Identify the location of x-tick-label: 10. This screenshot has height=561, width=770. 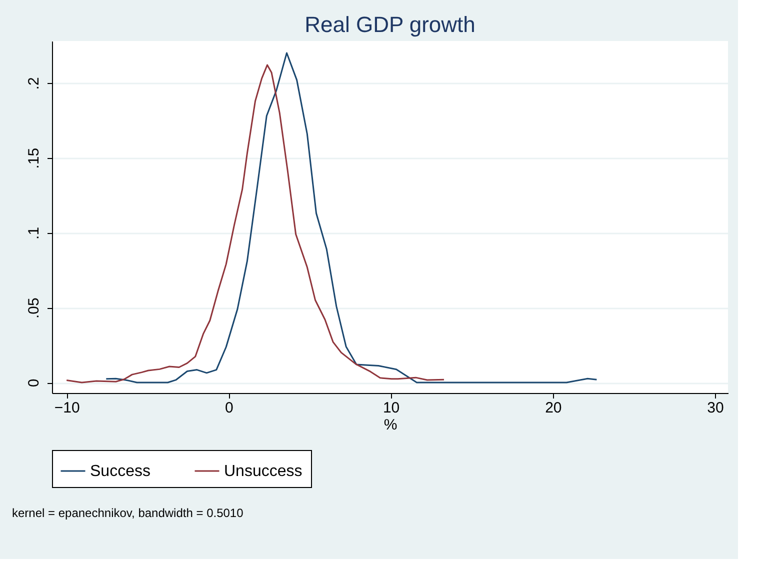
(391, 408).